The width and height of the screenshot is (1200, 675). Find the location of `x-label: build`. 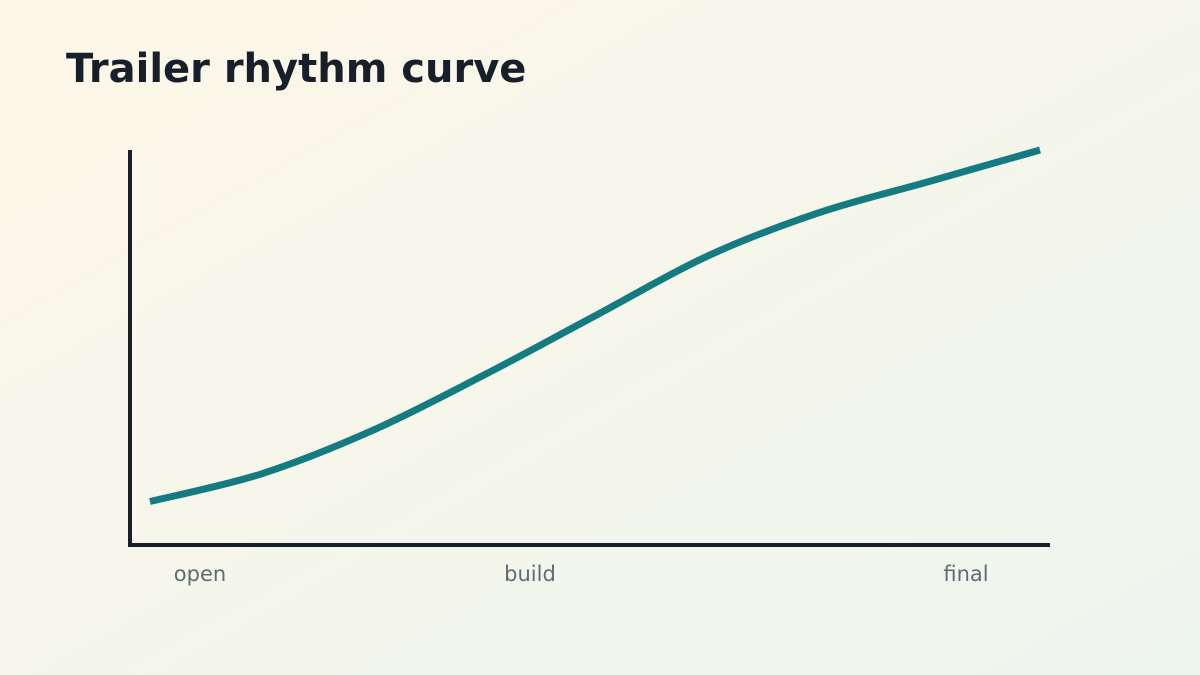

x-label: build is located at coordinates (530, 574).